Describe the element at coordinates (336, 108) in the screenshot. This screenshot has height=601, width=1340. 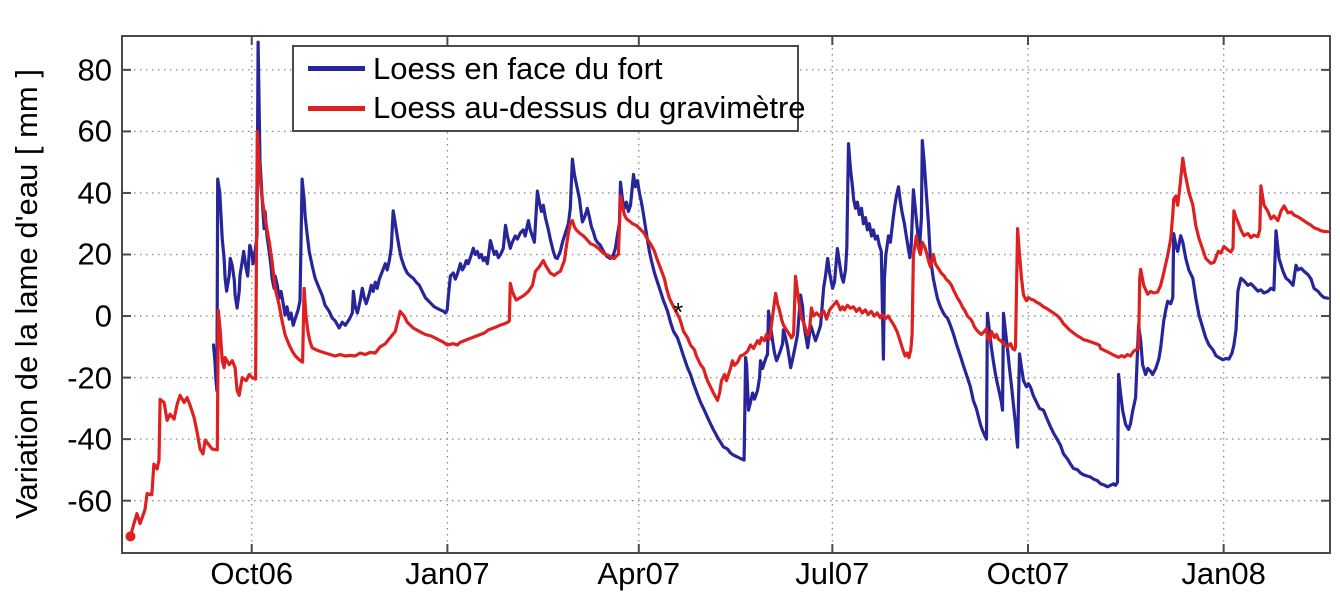
I see `legend-line-sample-red` at that location.